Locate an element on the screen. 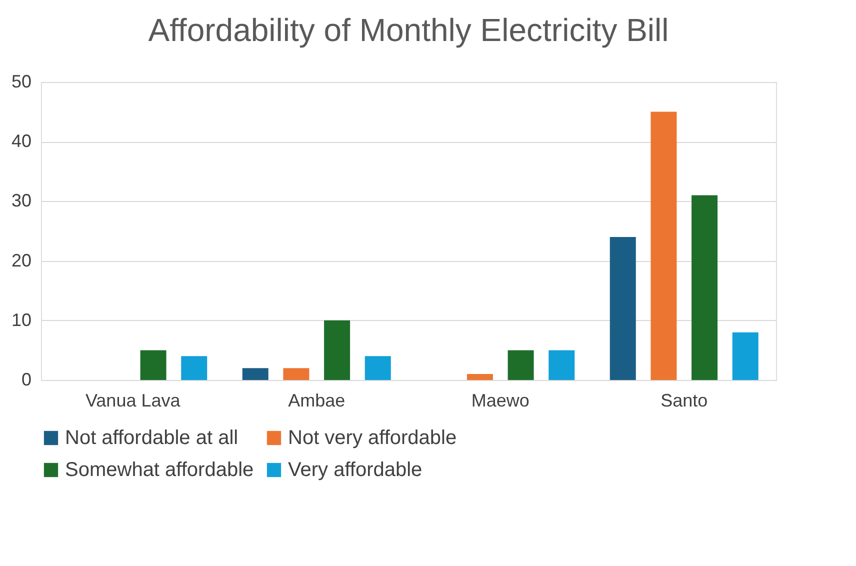 This screenshot has height=566, width=856. x-tick-label: Santo is located at coordinates (684, 400).